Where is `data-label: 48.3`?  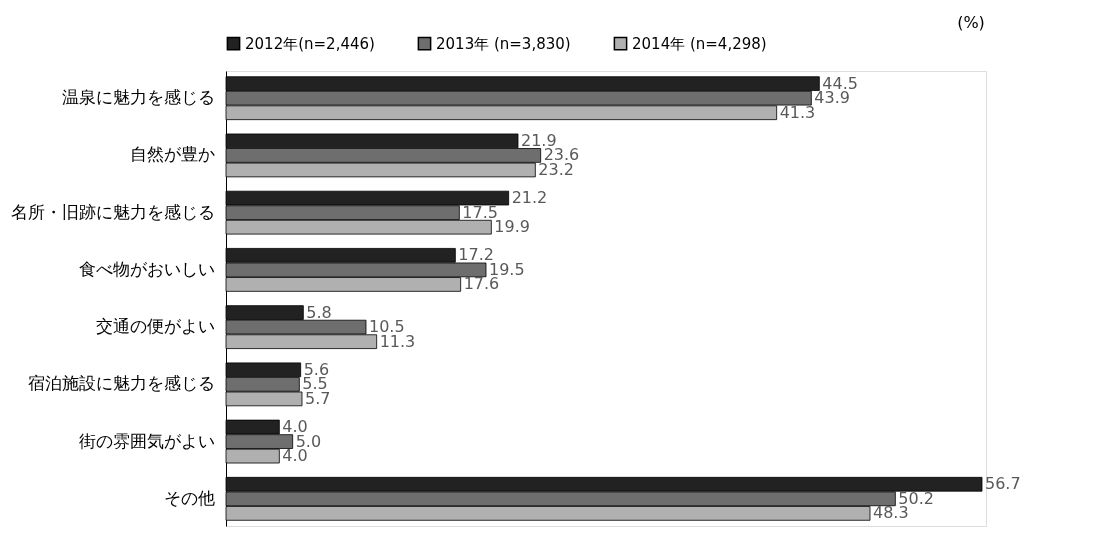 data-label: 48.3 is located at coordinates (891, 513).